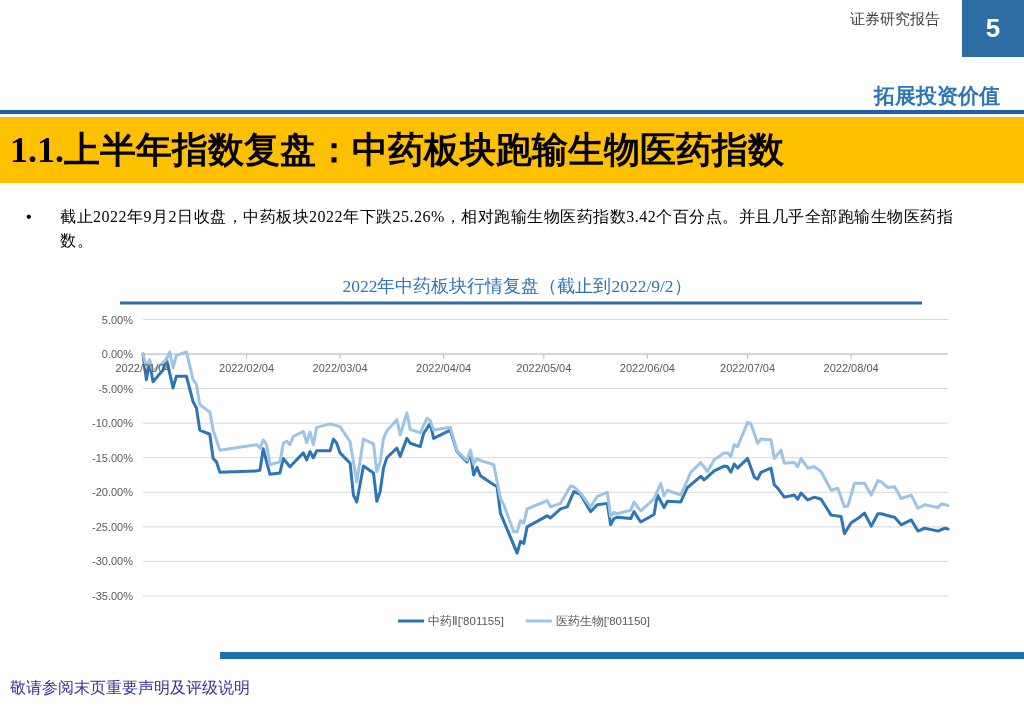 The width and height of the screenshot is (1024, 709). Describe the element at coordinates (647, 368) in the screenshot. I see `x-tick-label: 2022/06/04` at that location.